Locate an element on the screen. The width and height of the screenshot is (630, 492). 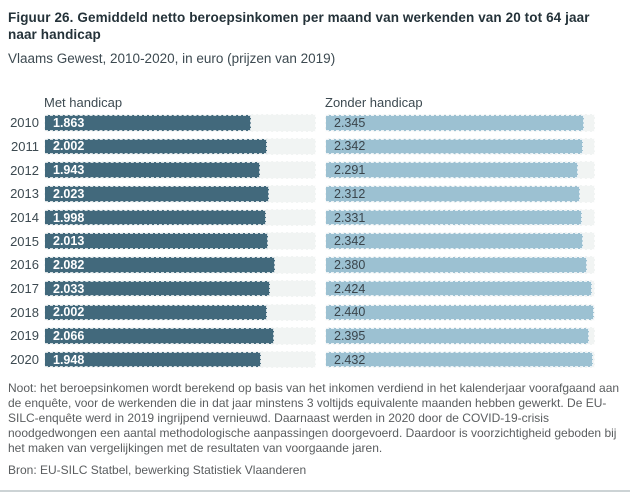
year-label: 2012 is located at coordinates (24, 170).